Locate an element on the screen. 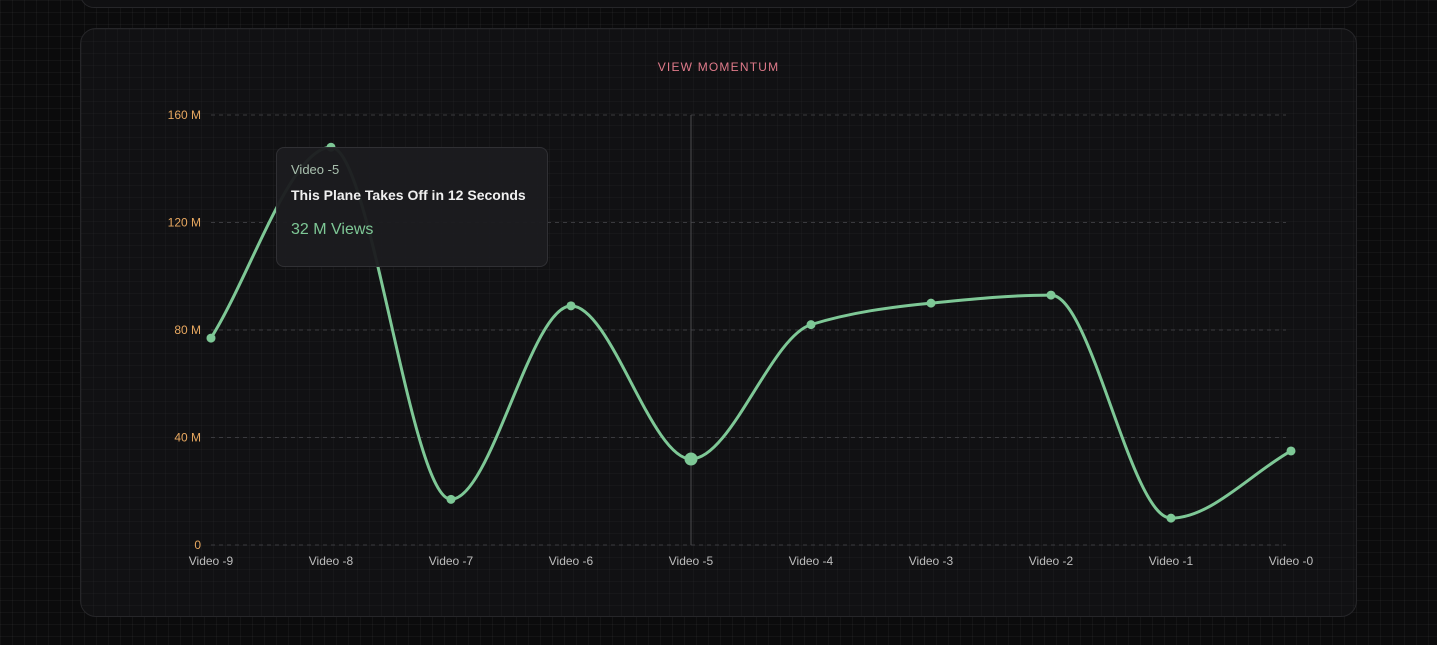  tooltip-value: 32 M Views is located at coordinates (332, 229).